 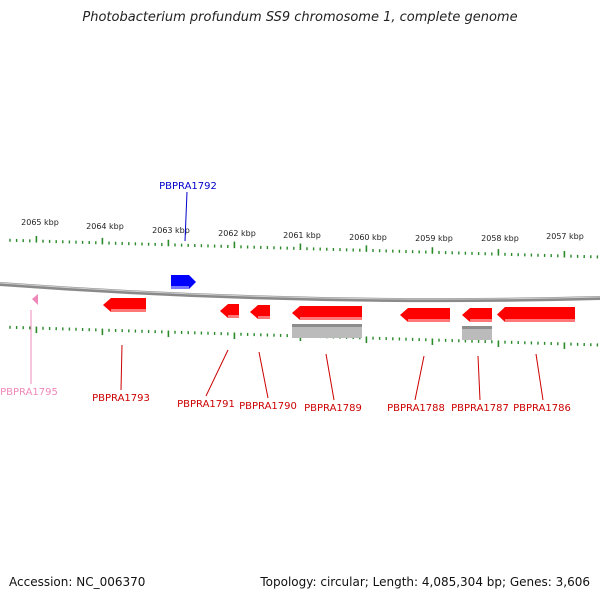 I want to click on tick-label: 2060 kbp, so click(x=368, y=237).